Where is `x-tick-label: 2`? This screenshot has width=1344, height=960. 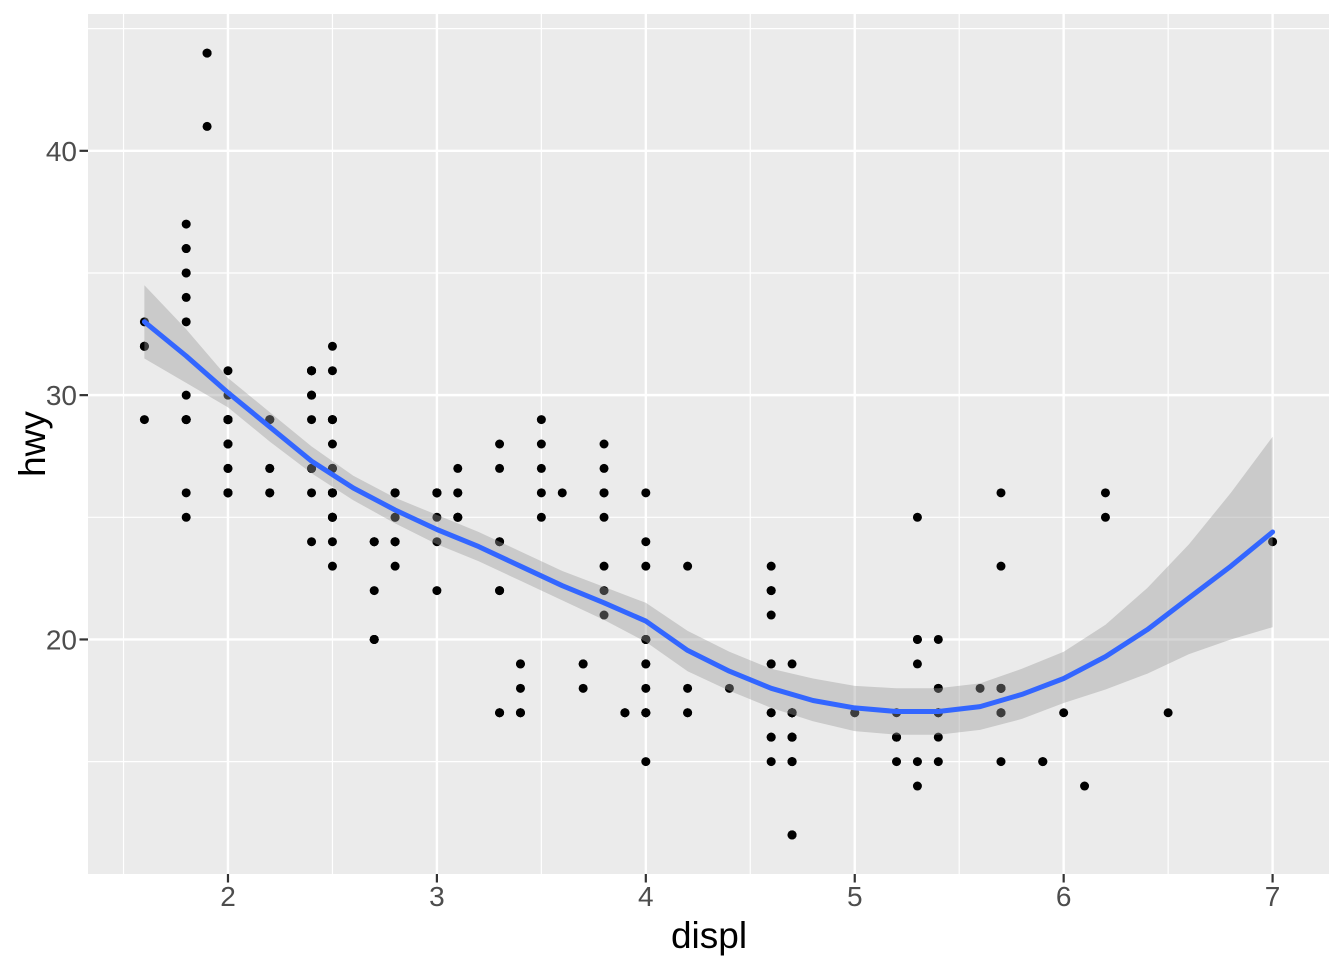 x-tick-label: 2 is located at coordinates (228, 896).